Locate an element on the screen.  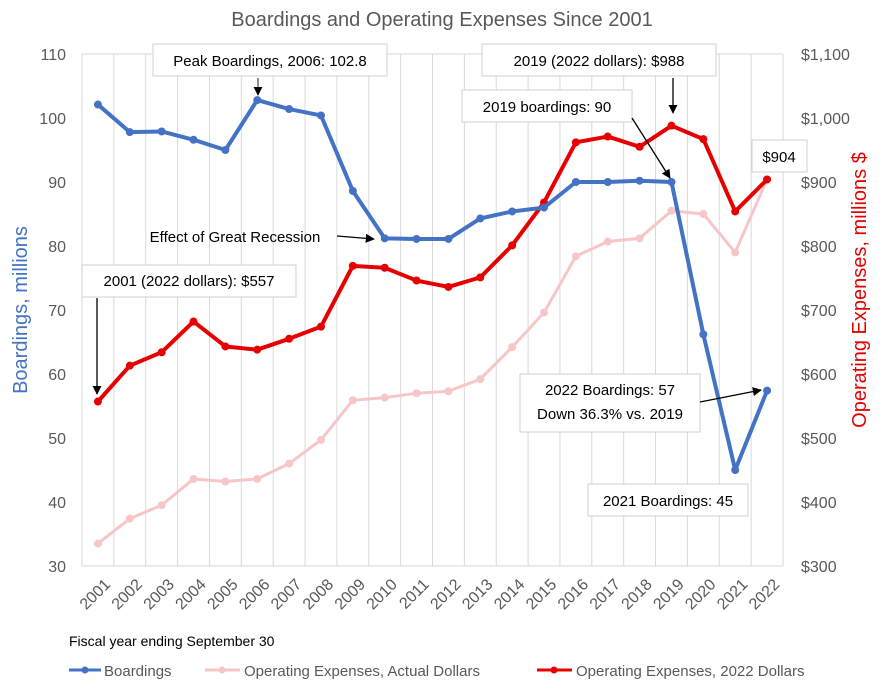
y-right-tick-label: $400 is located at coordinates (819, 503).